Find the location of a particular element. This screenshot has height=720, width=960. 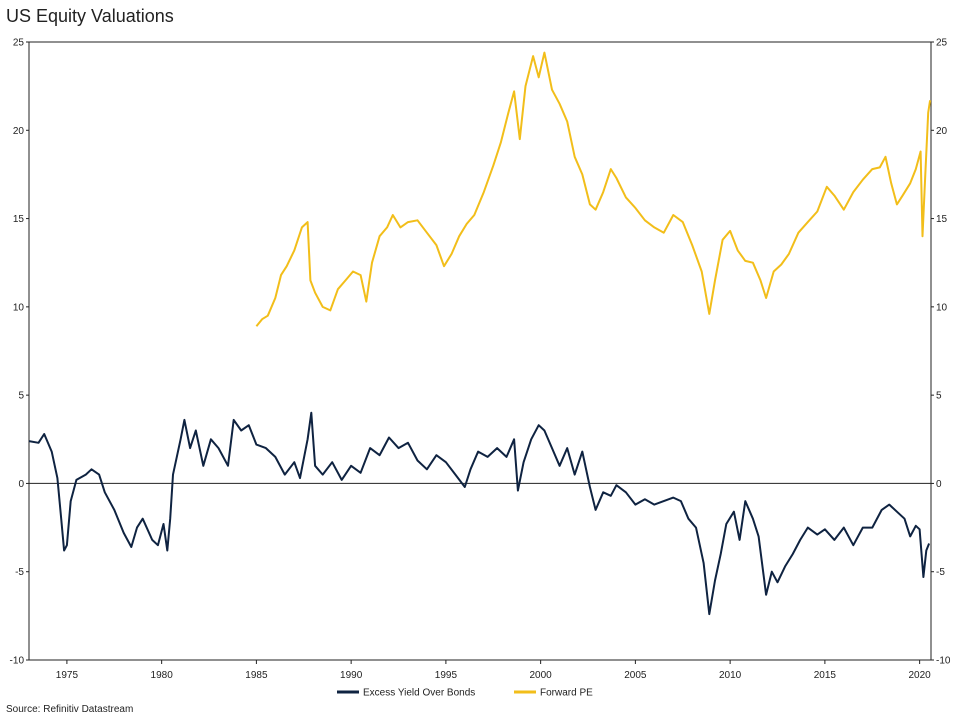

x-tick-label: 2010 is located at coordinates (730, 675).